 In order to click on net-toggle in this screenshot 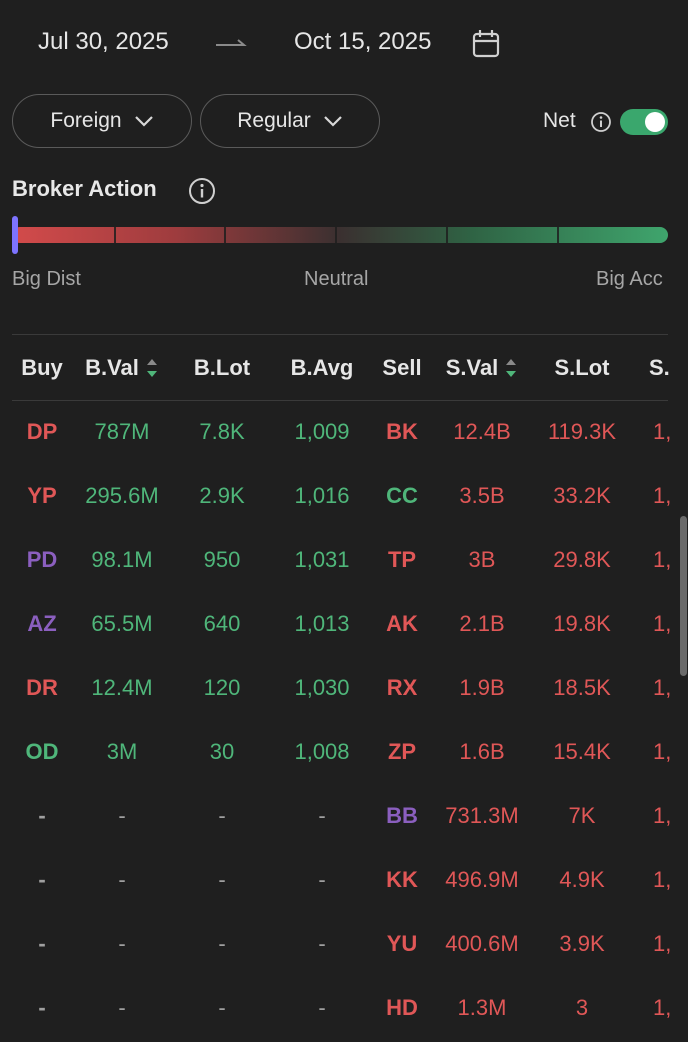, I will do `click(644, 122)`.